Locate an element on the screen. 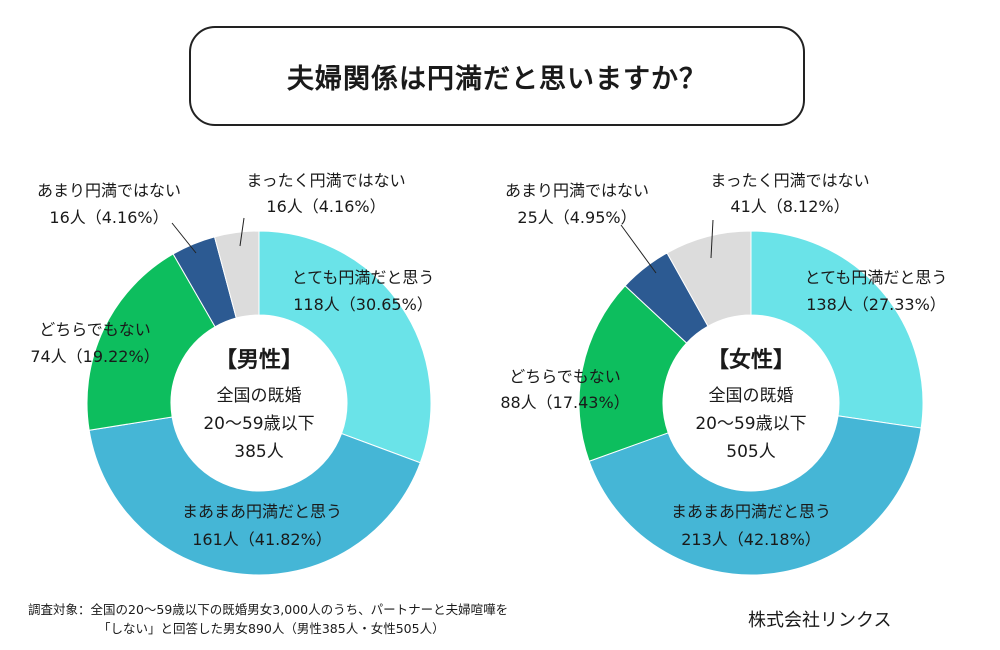 The image size is (1000, 650). company-name: 株式会社リンクス is located at coordinates (820, 620).